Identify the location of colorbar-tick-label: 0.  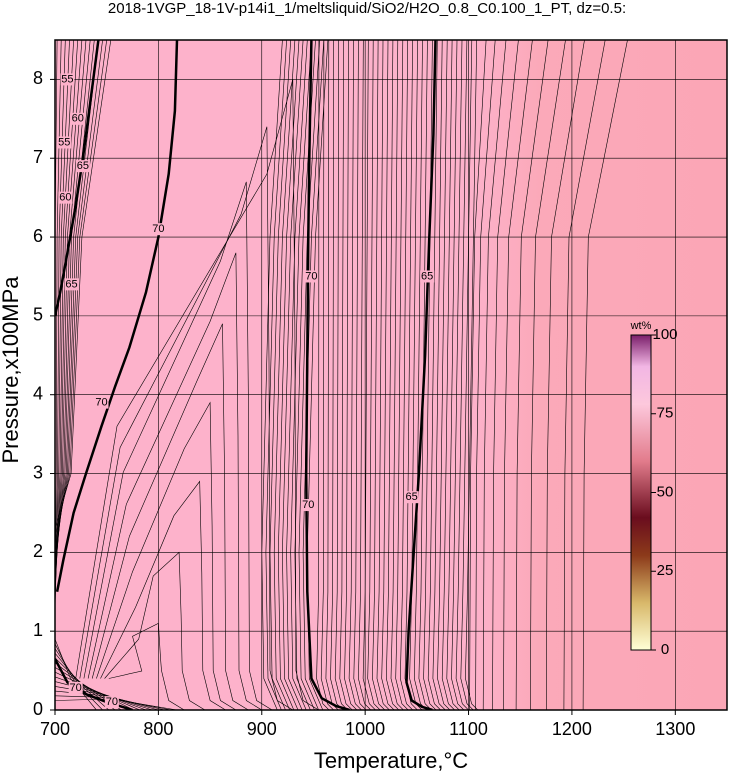
(665, 649).